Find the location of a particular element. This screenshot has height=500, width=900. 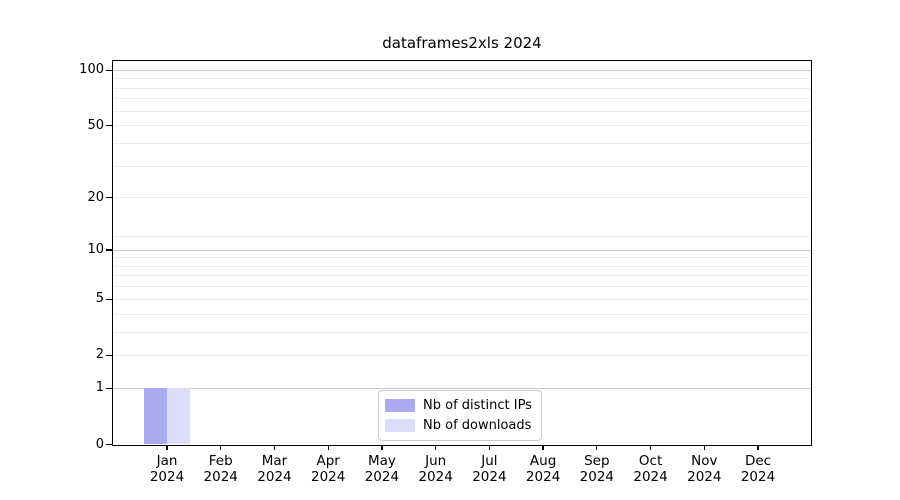

y-axis-tick-label: 100 is located at coordinates (91, 70).